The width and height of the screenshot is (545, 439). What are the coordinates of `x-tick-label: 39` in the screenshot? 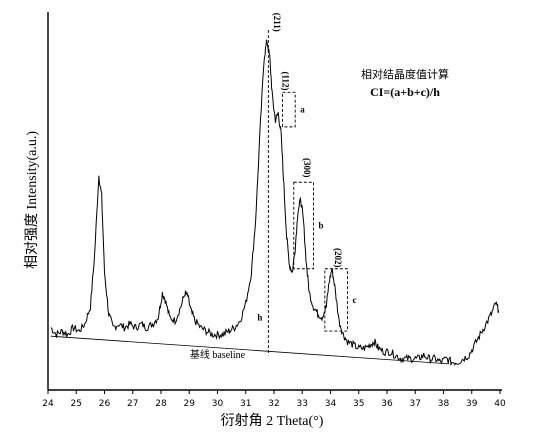 It's located at (472, 404).